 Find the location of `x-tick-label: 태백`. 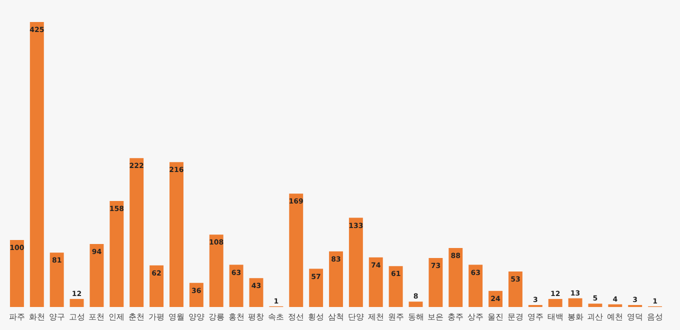

x-tick-label: 태백 is located at coordinates (555, 317).